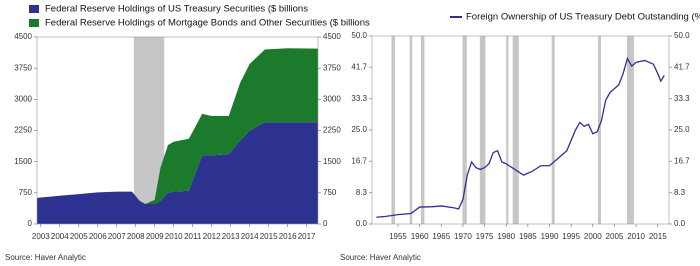 This screenshot has width=700, height=266. Describe the element at coordinates (682, 66) in the screenshot. I see `y-tick-label-right: 41.7` at that location.